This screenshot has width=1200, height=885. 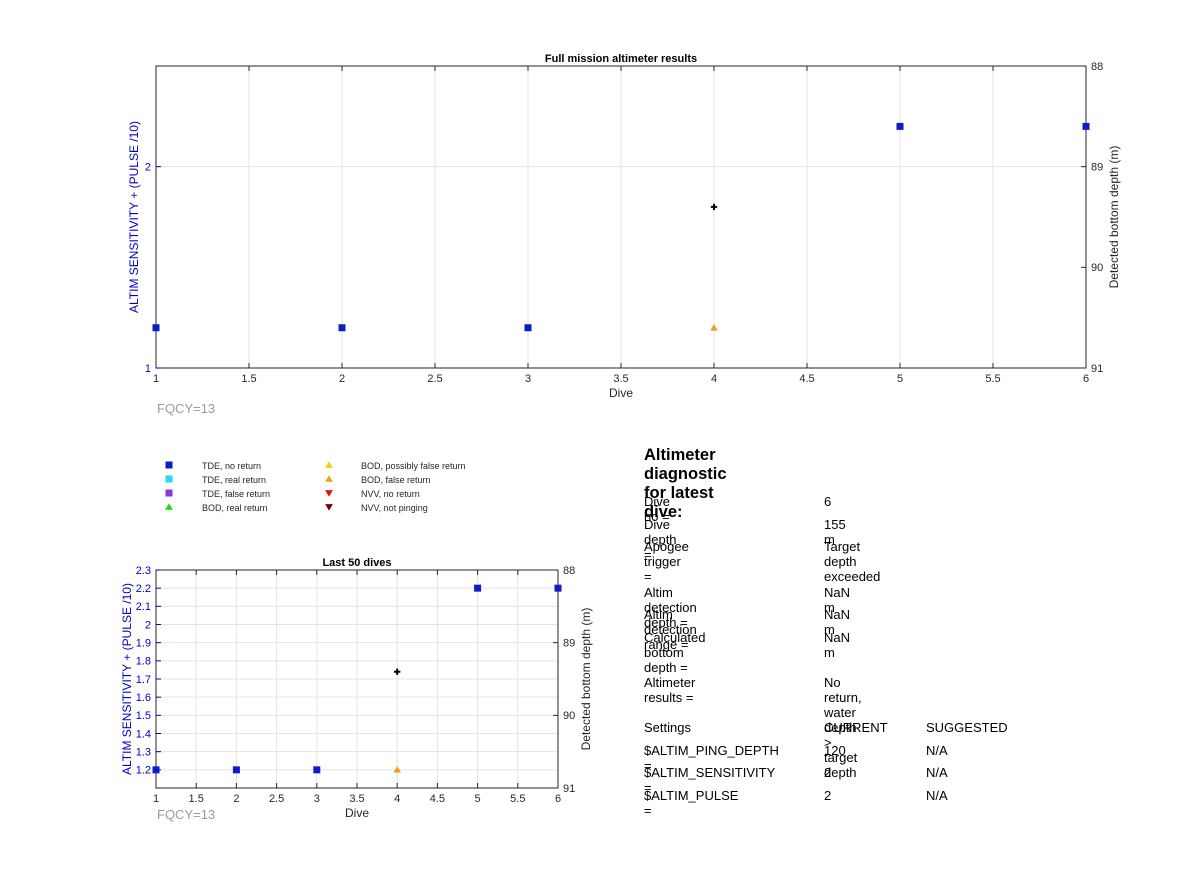 What do you see at coordinates (394, 508) in the screenshot?
I see `legend-label: NVV, not pinging` at bounding box center [394, 508].